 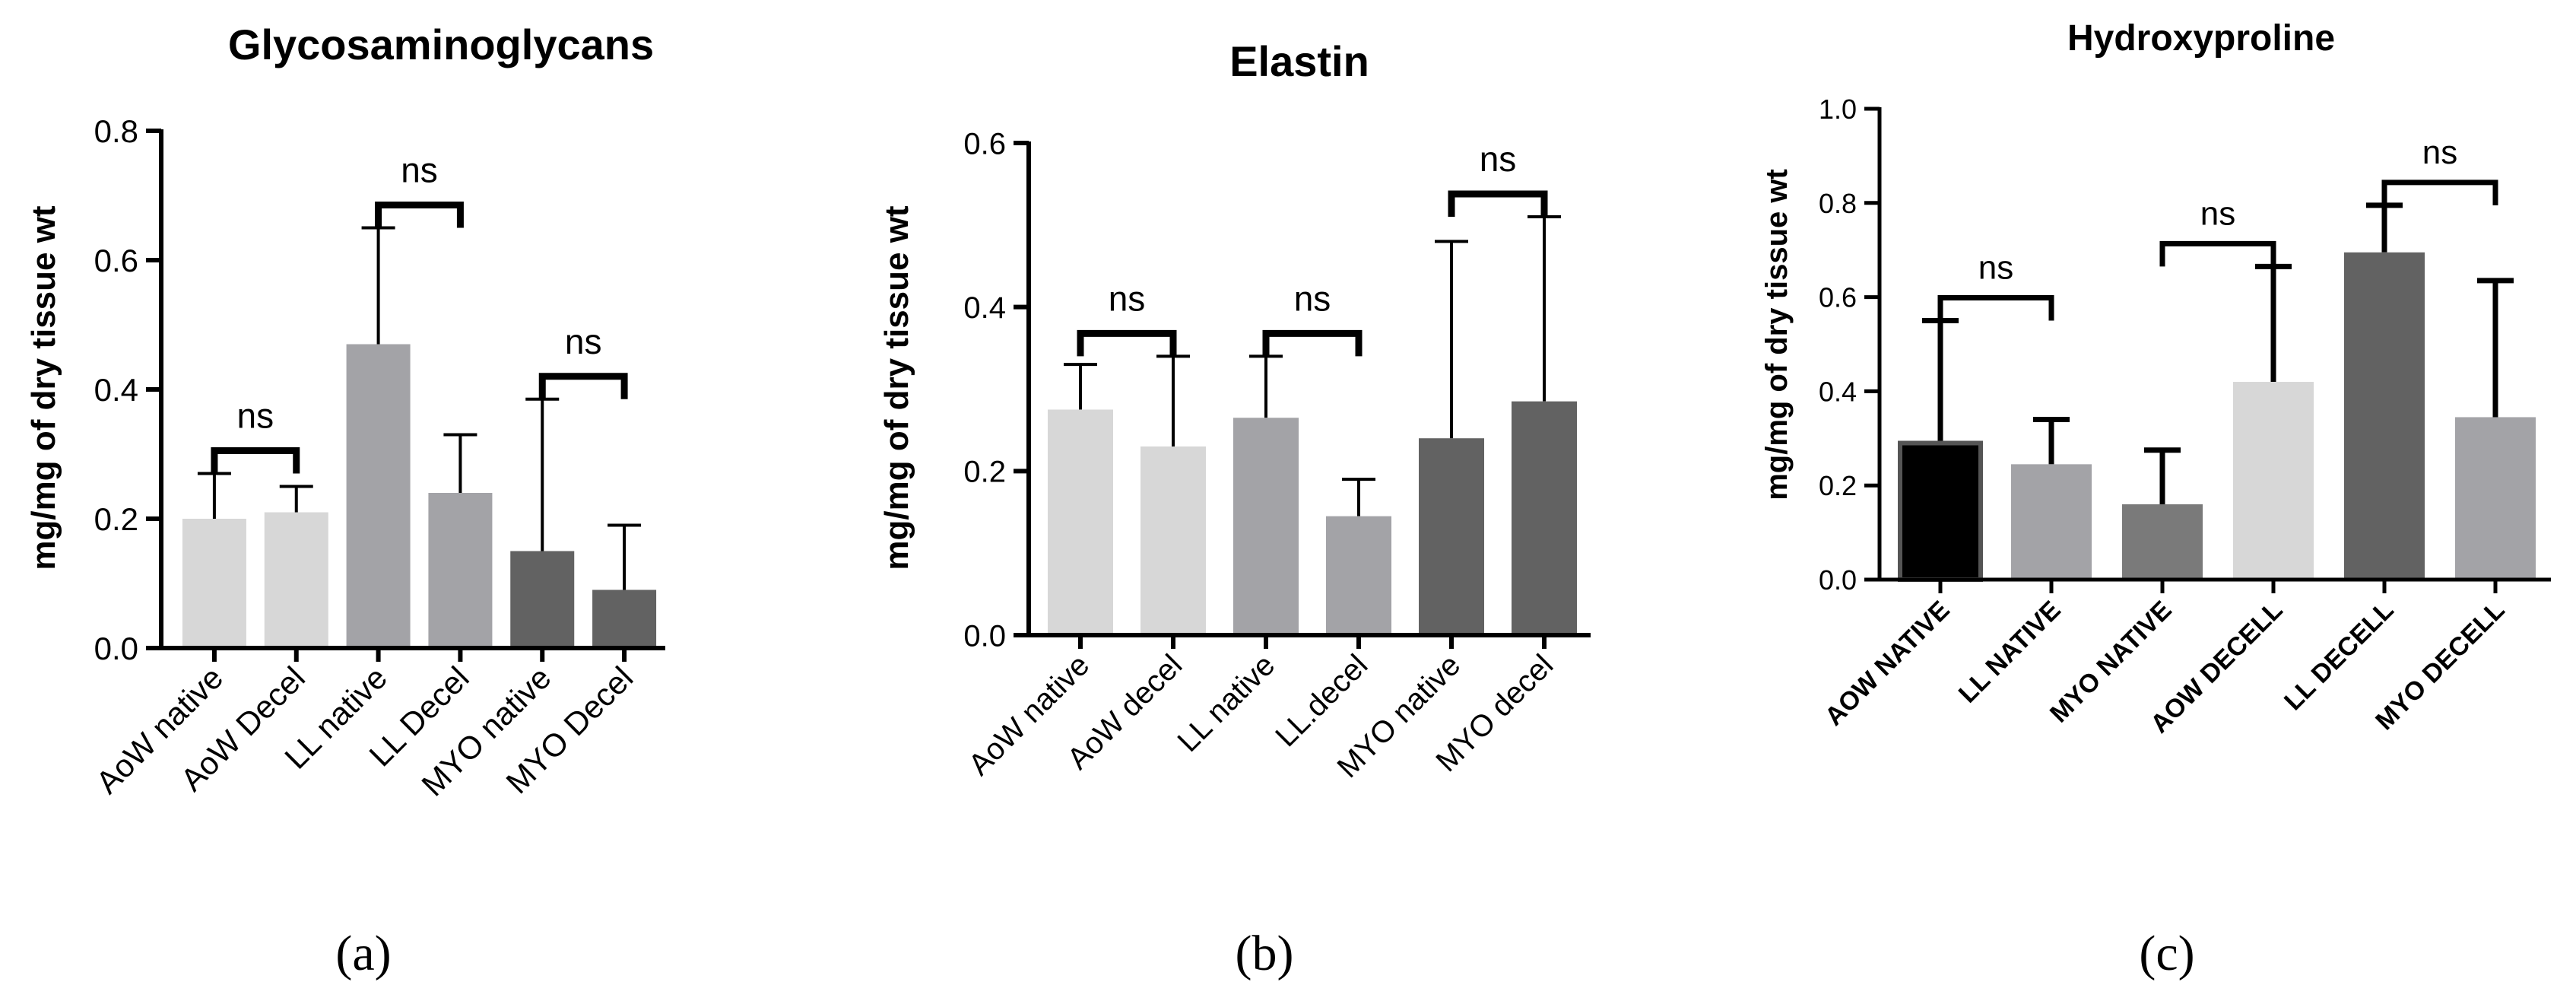 What do you see at coordinates (1887, 664) in the screenshot?
I see `x-tick-label: AOW NATIVE` at bounding box center [1887, 664].